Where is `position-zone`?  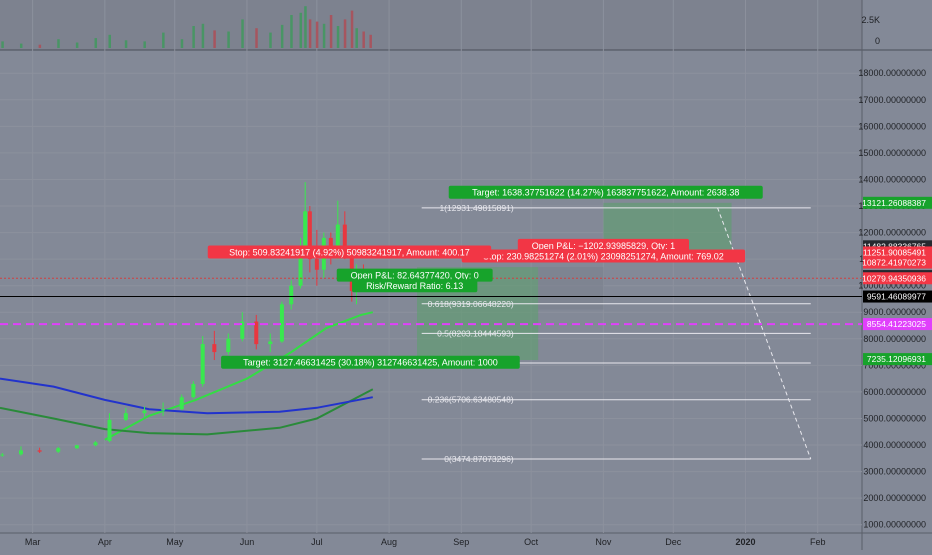 position-zone is located at coordinates (571, 288).